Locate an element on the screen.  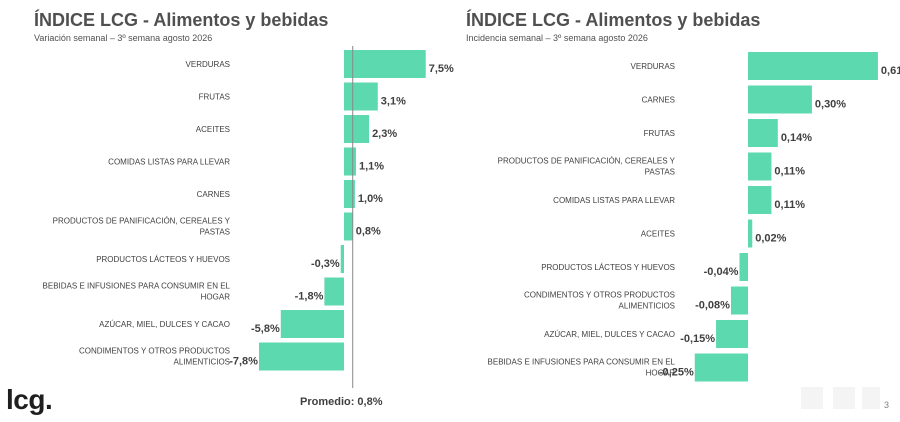
value-label-1-6: -0,04% is located at coordinates (721, 272).